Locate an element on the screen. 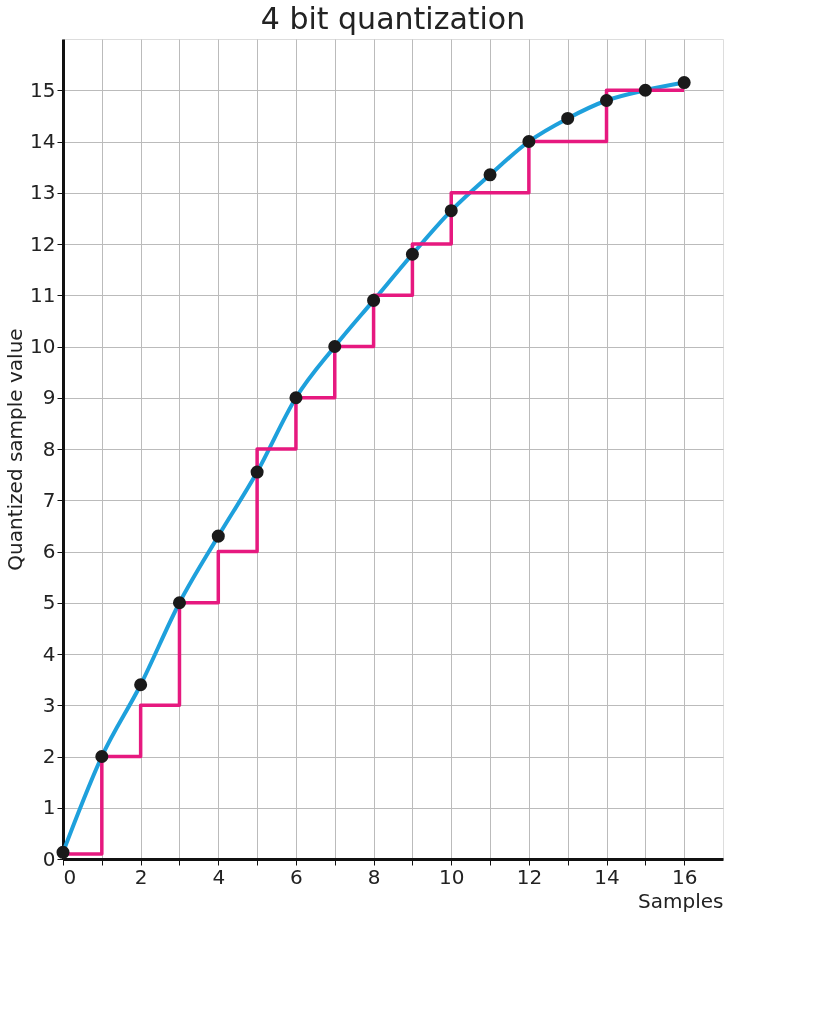  y-tick-label: 5 is located at coordinates (49, 602).